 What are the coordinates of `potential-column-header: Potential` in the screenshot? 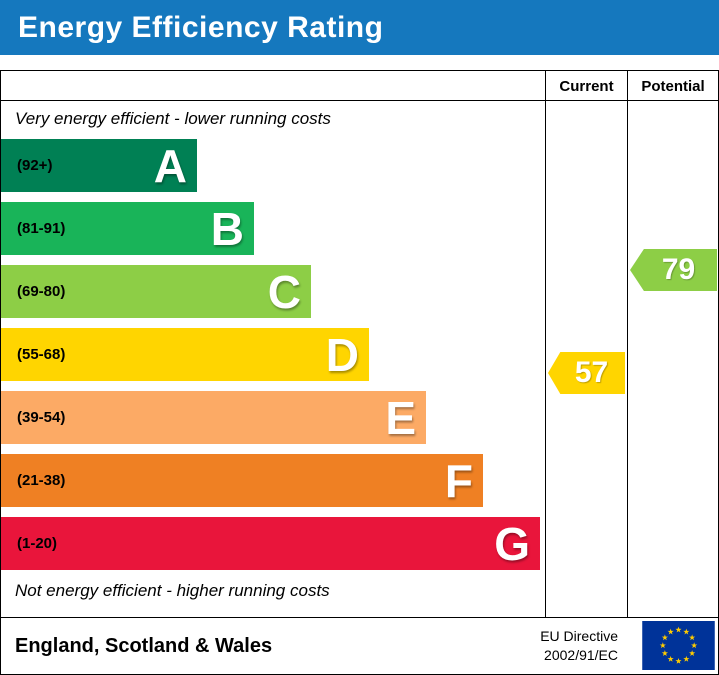 It's located at (673, 86).